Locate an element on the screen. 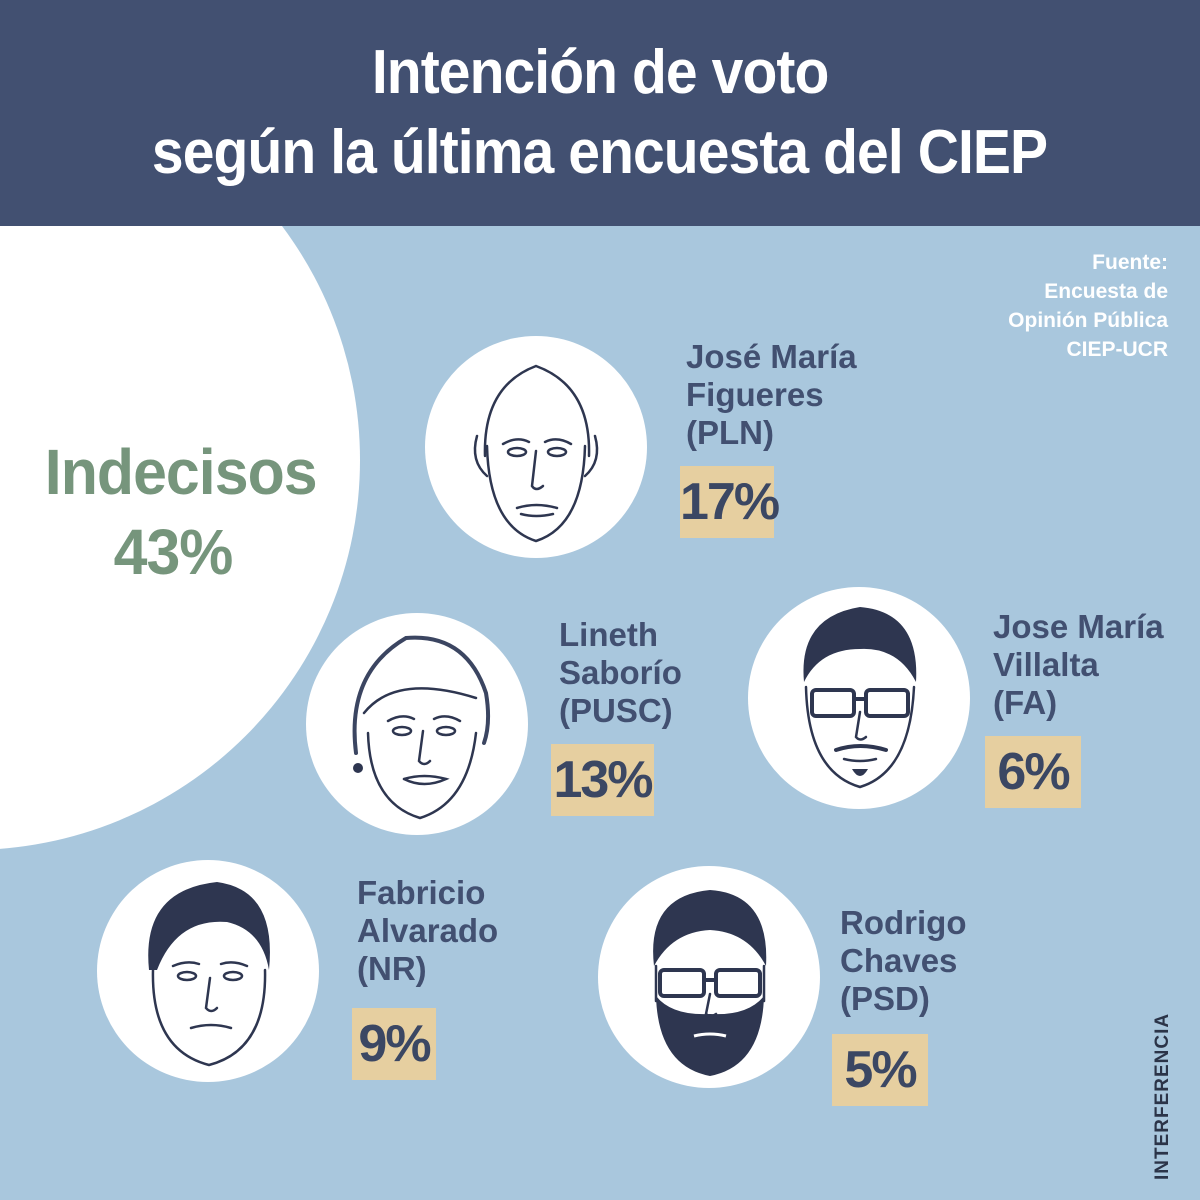 This screenshot has height=1200, width=1200. page-title-line-1: Intención de voto is located at coordinates (600, 72).